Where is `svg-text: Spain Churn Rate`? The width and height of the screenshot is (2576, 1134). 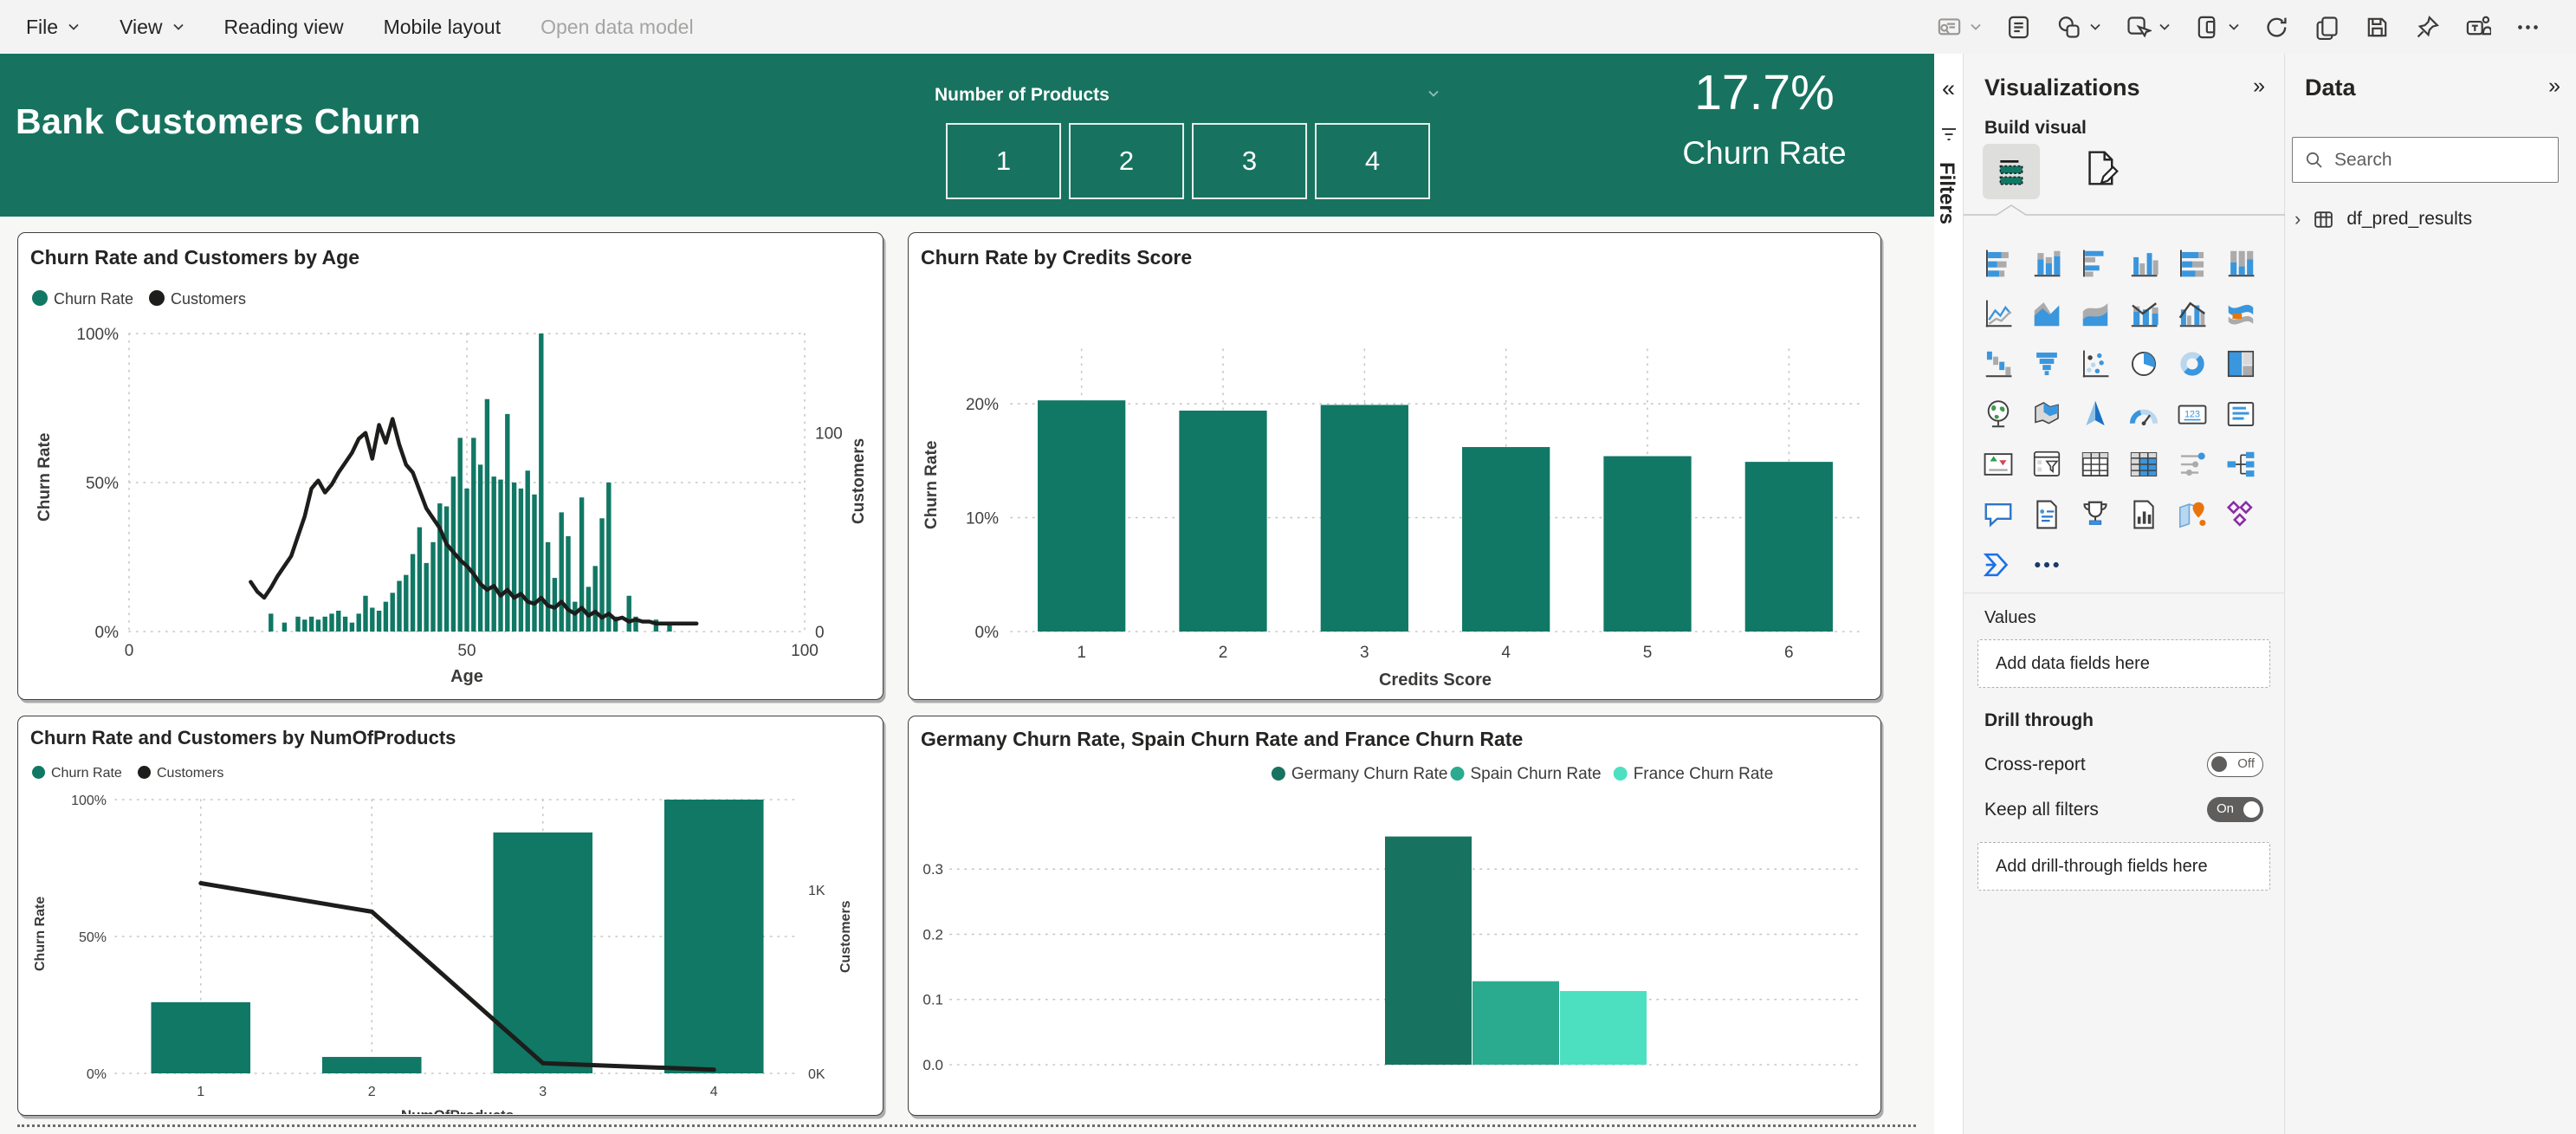
svg-text: Spain Churn Rate is located at coordinates (1536, 774).